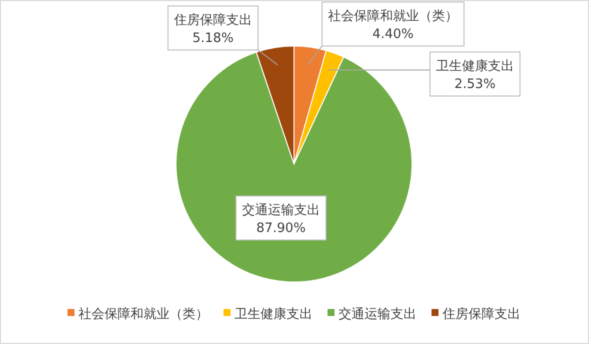 This screenshot has height=344, width=589. Describe the element at coordinates (212, 20) in the screenshot. I see `slice-label: 住房保障支出` at that location.